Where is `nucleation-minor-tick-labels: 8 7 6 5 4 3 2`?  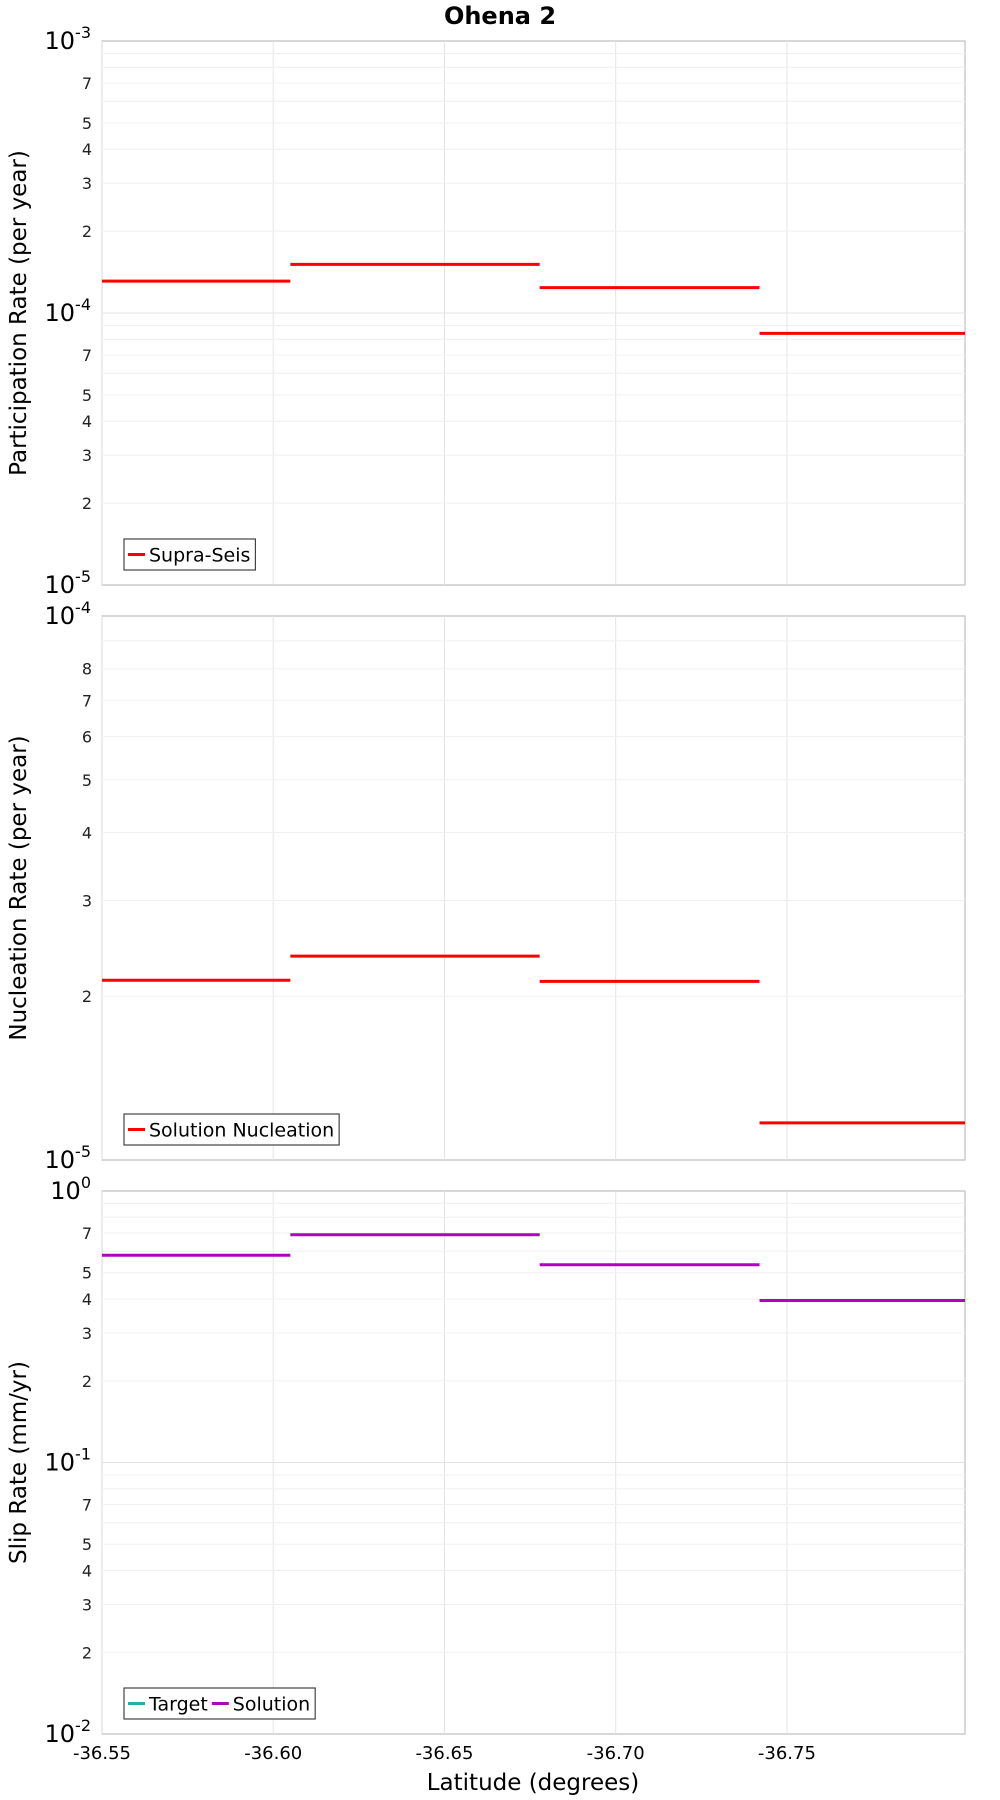 nucleation-minor-tick-labels: 8 7 6 5 4 3 2 is located at coordinates (87, 833).